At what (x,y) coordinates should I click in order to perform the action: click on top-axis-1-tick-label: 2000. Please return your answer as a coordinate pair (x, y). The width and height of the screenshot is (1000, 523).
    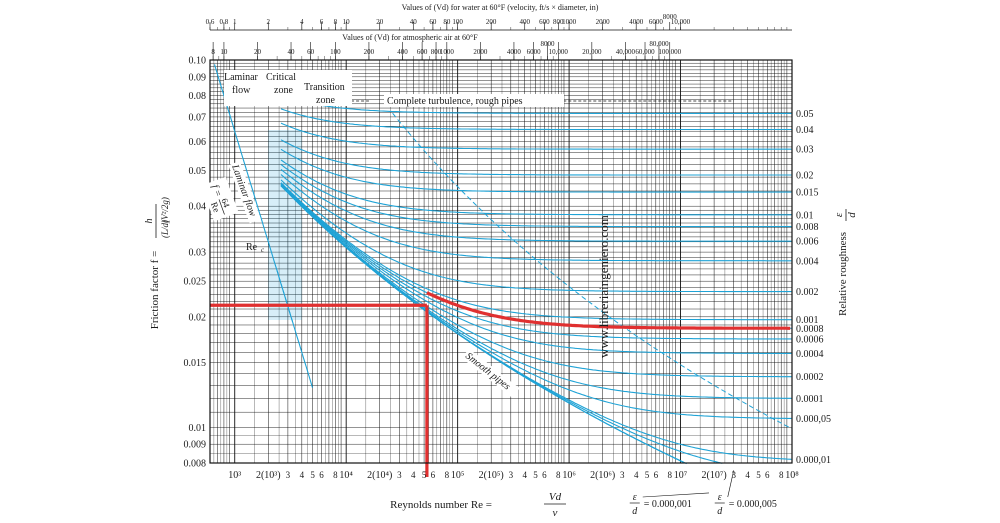
    Looking at the image, I should click on (603, 22).